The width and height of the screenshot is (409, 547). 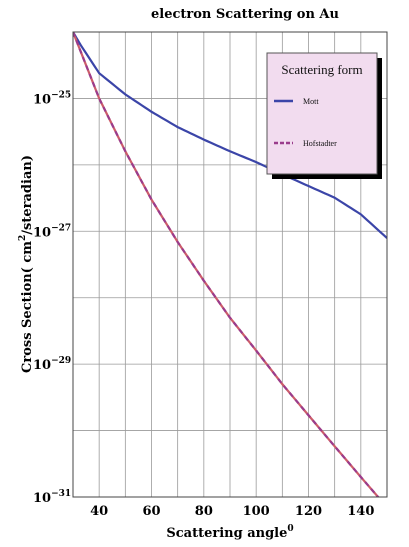 I want to click on y-tick-label: 10−29, so click(x=52, y=364).